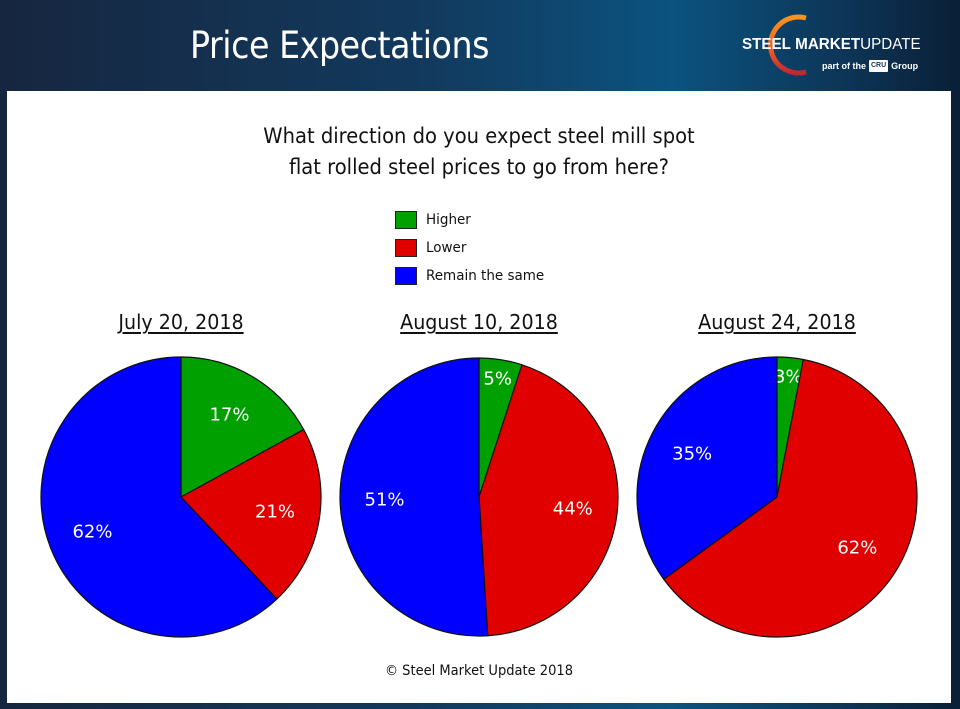 This screenshot has height=709, width=960. I want to click on legend: Higher Lower Remain the same, so click(474, 248).